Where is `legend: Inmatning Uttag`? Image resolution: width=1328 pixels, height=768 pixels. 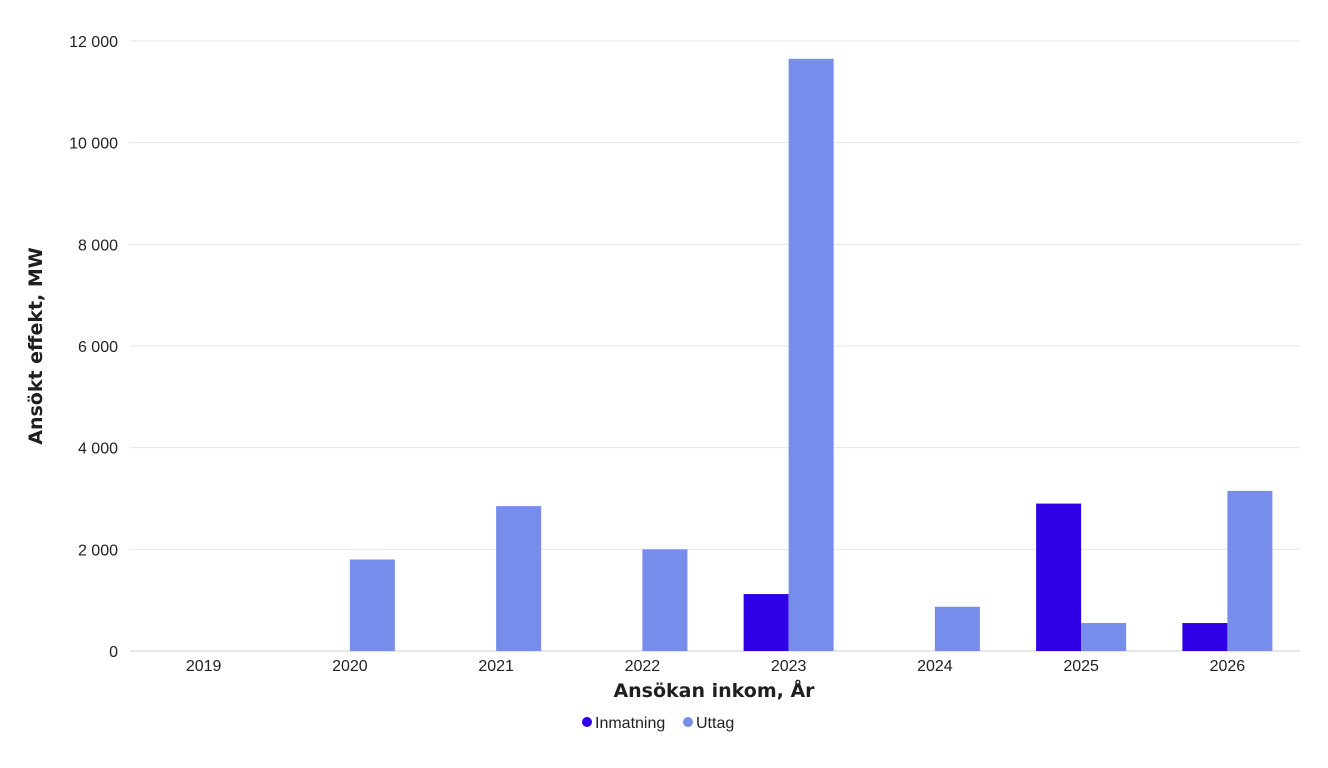 legend: Inmatning Uttag is located at coordinates (658, 723).